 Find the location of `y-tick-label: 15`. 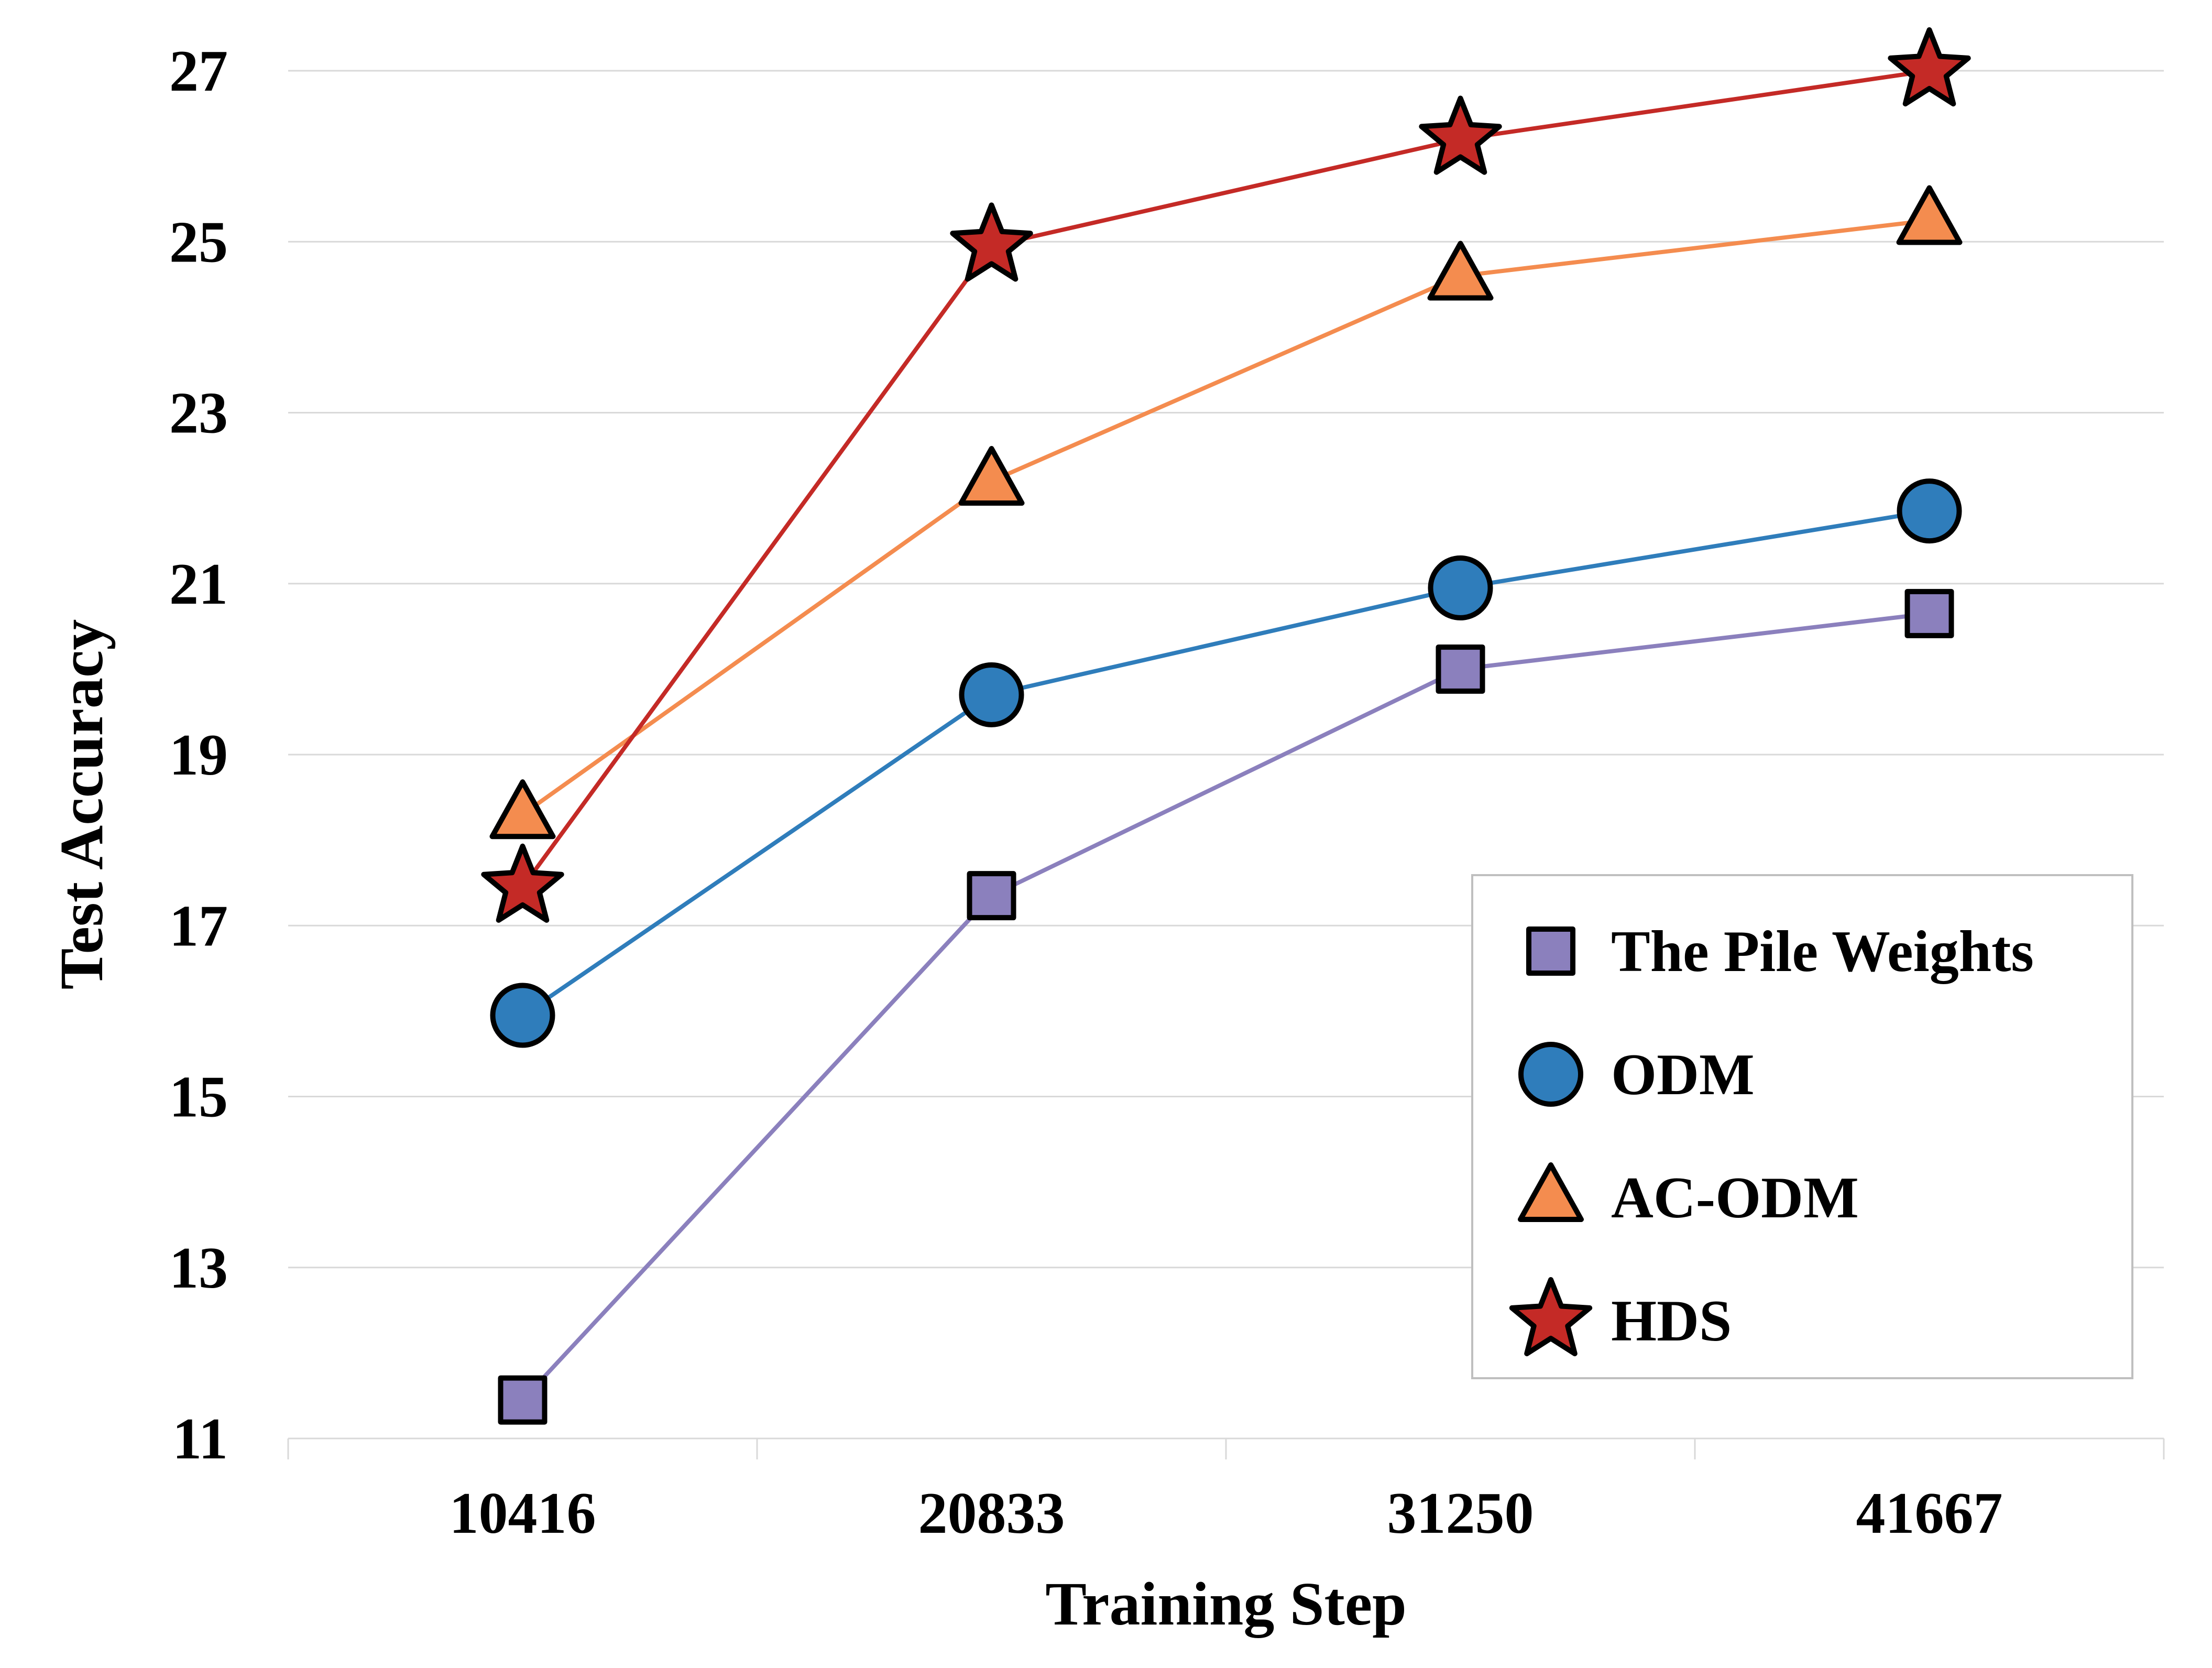

y-tick-label: 15 is located at coordinates (199, 1097).